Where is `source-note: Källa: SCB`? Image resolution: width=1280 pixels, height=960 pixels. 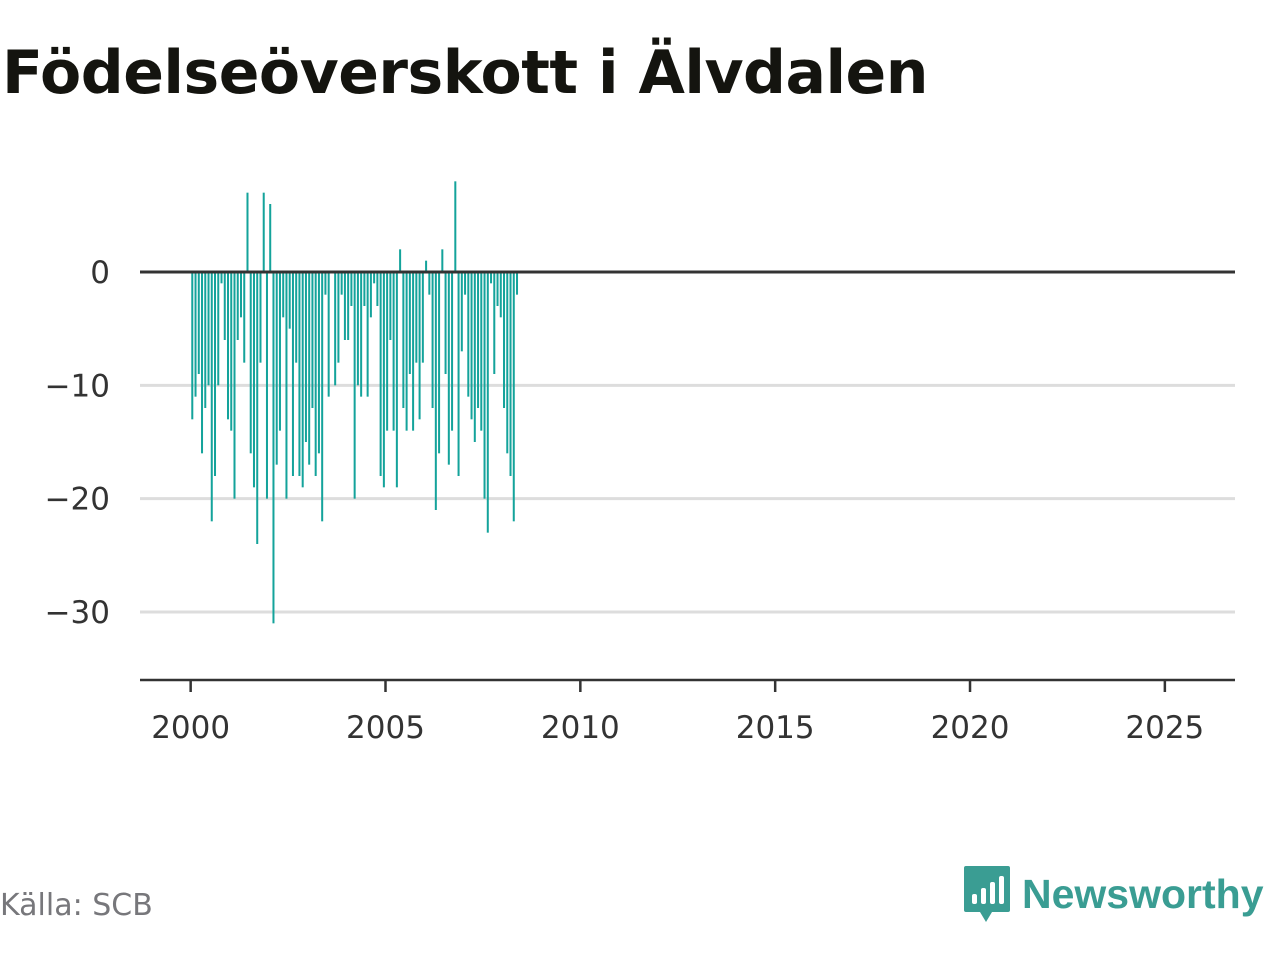
source-note: Källa: SCB is located at coordinates (76, 905).